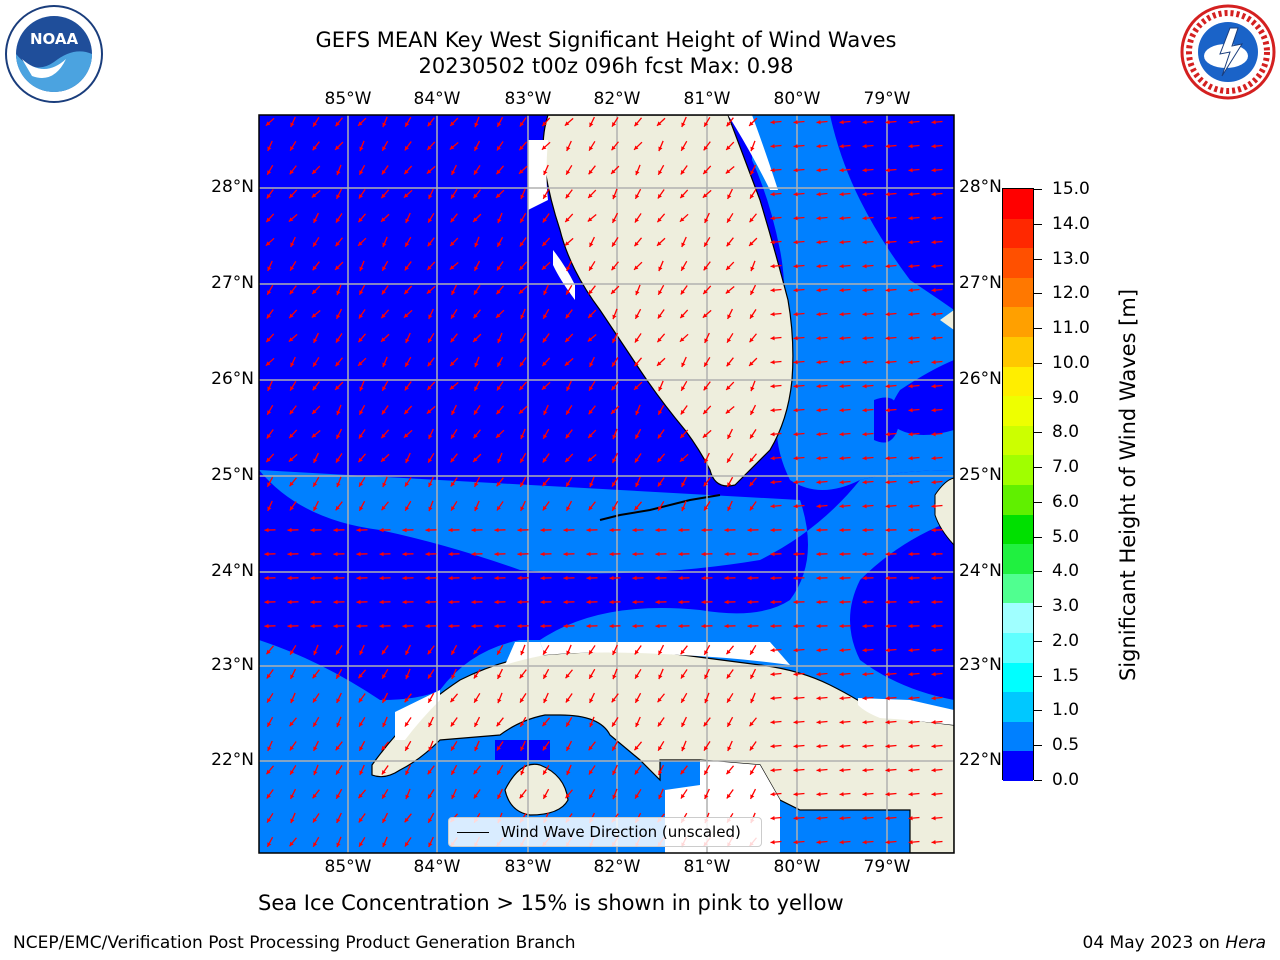 The height and width of the screenshot is (960, 1280). I want to click on lat-label-left: 26°N, so click(232, 379).